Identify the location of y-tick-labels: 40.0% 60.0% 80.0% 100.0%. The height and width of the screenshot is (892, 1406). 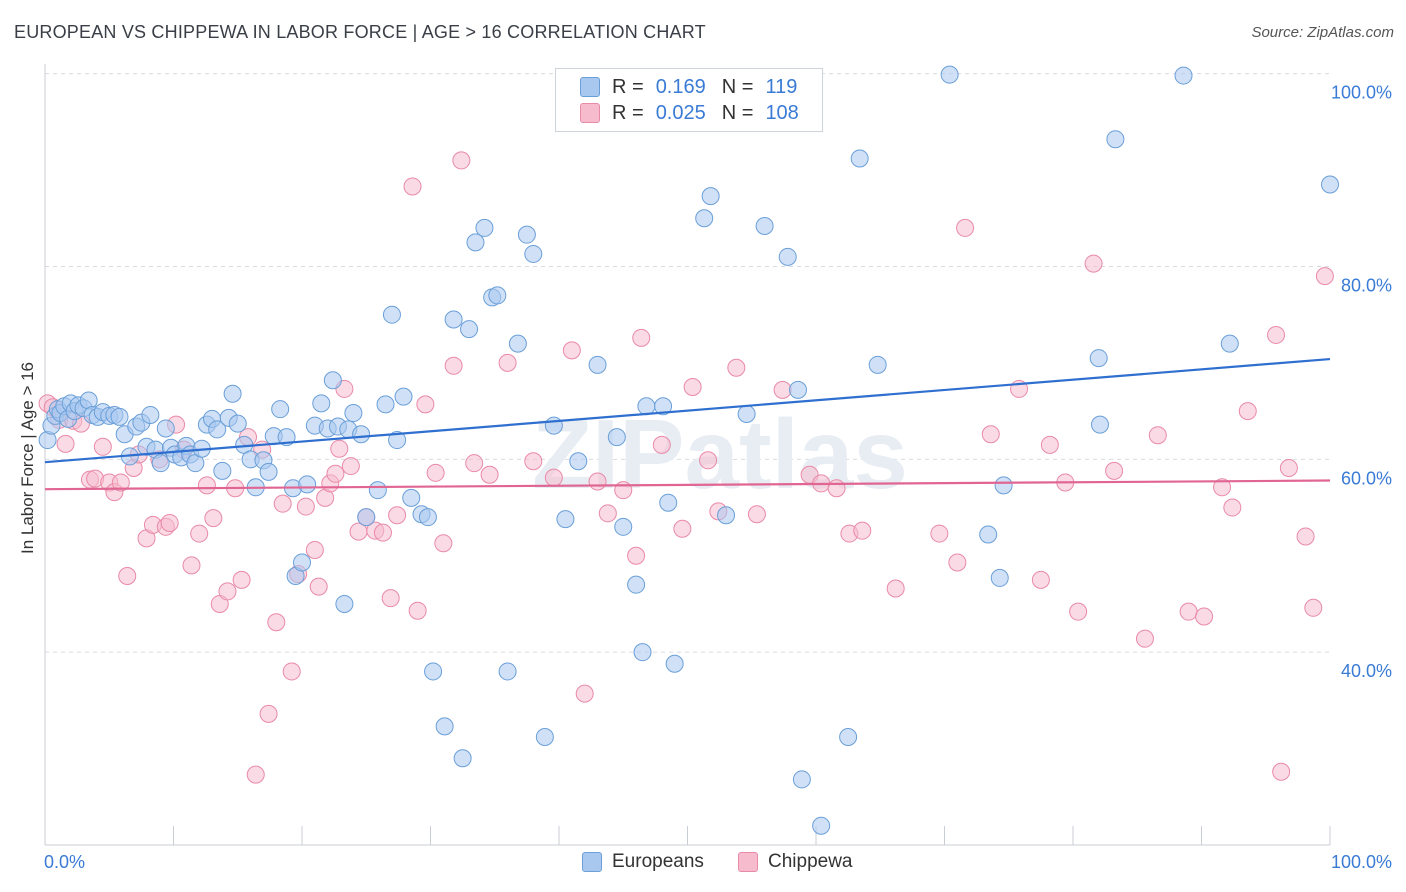
(1361, 382).